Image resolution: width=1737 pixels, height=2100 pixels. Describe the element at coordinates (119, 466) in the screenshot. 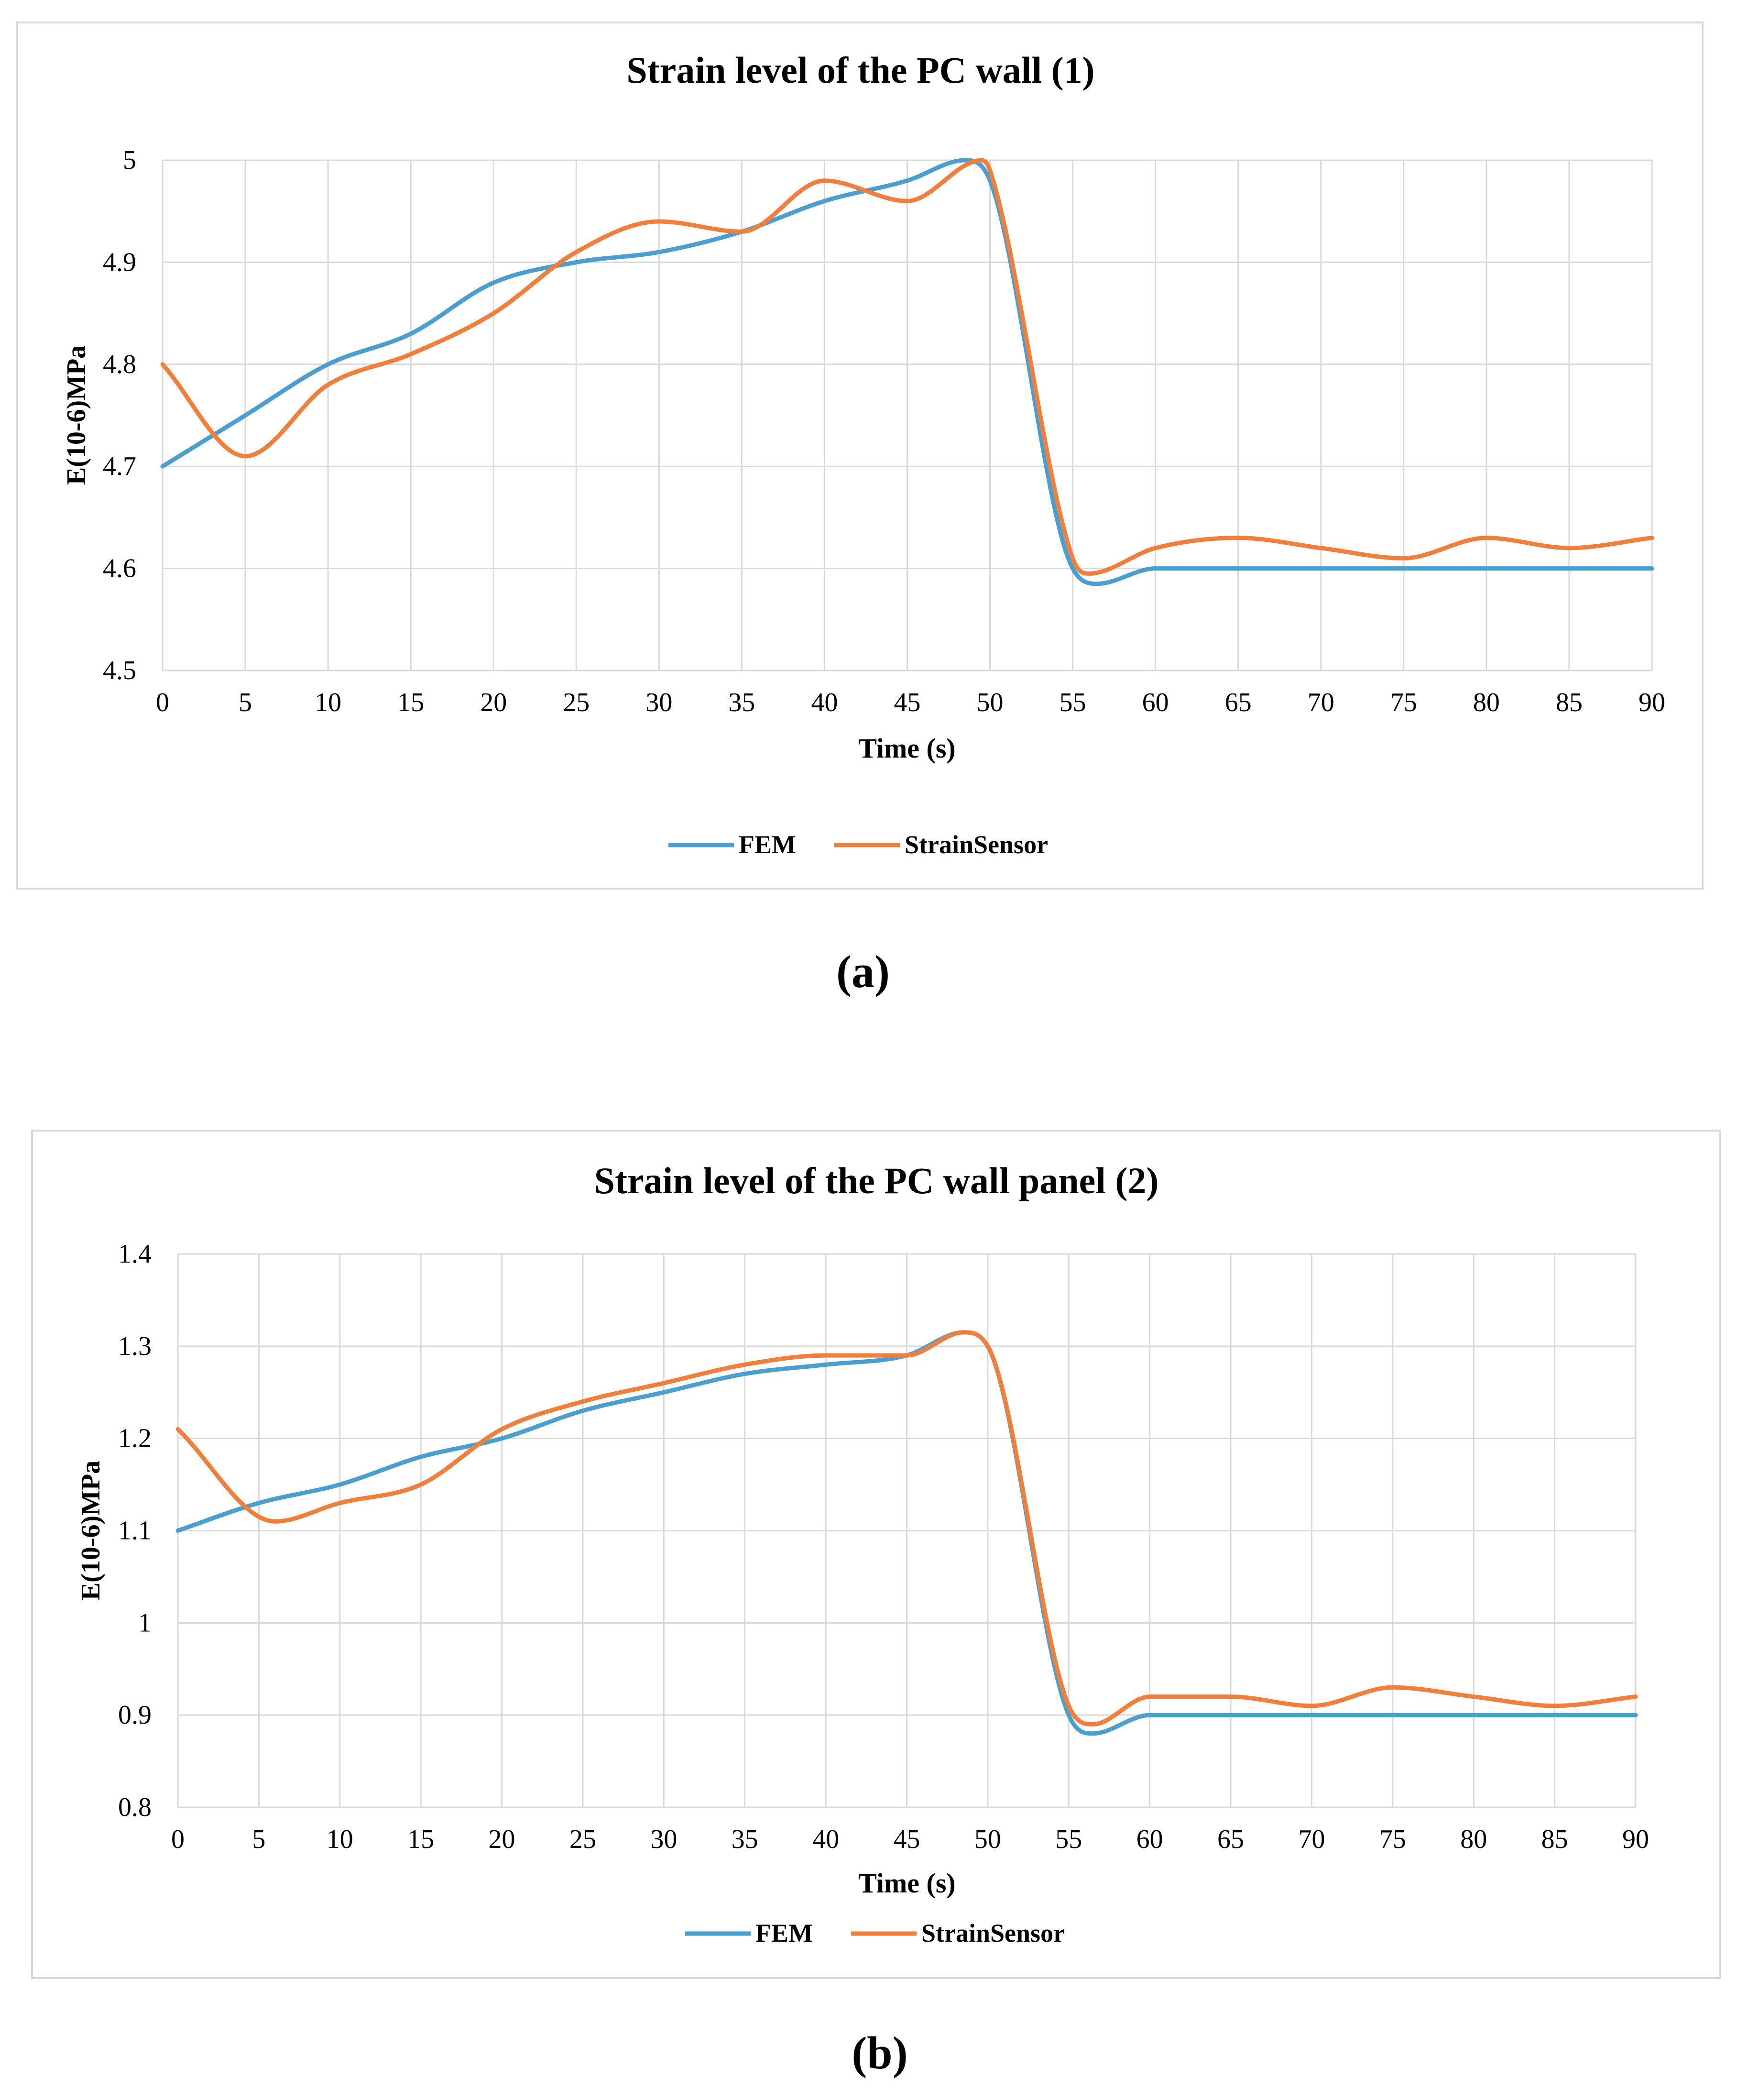

I see `chart-a-y-tick-label: 4.7` at that location.